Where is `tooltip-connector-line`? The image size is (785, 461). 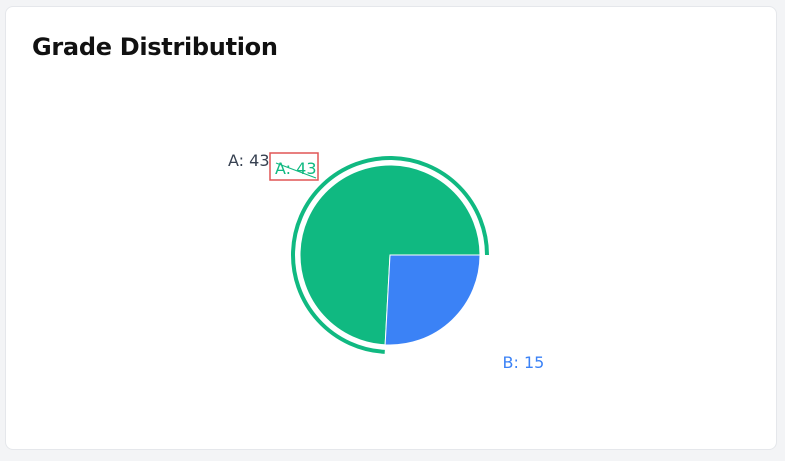
tooltip-connector-line is located at coordinates (296, 170).